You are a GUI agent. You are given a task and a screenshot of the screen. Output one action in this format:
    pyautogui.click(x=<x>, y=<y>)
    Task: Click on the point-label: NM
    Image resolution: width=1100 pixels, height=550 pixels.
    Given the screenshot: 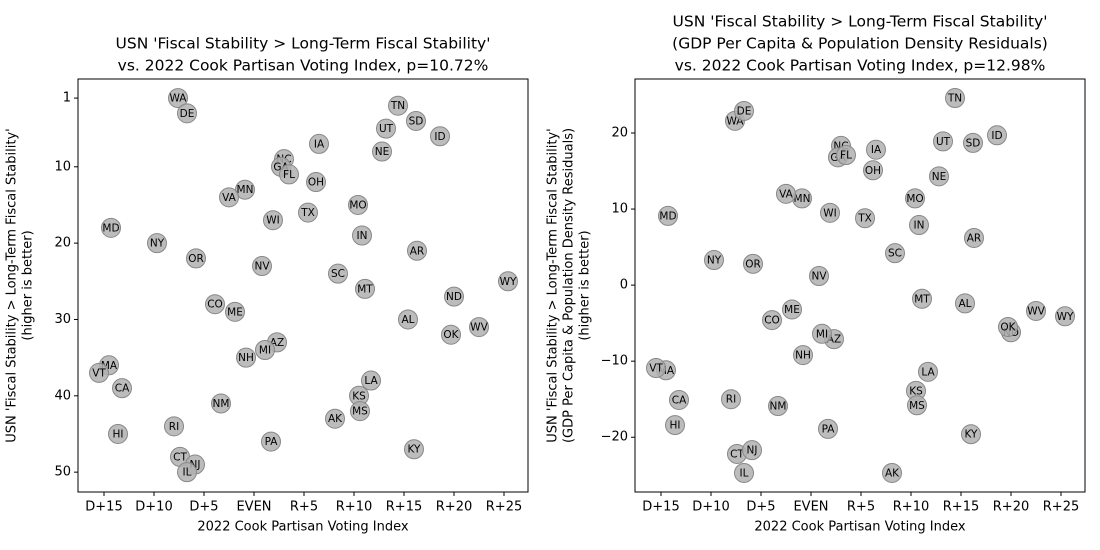 What is the action you would take?
    pyautogui.click(x=221, y=404)
    